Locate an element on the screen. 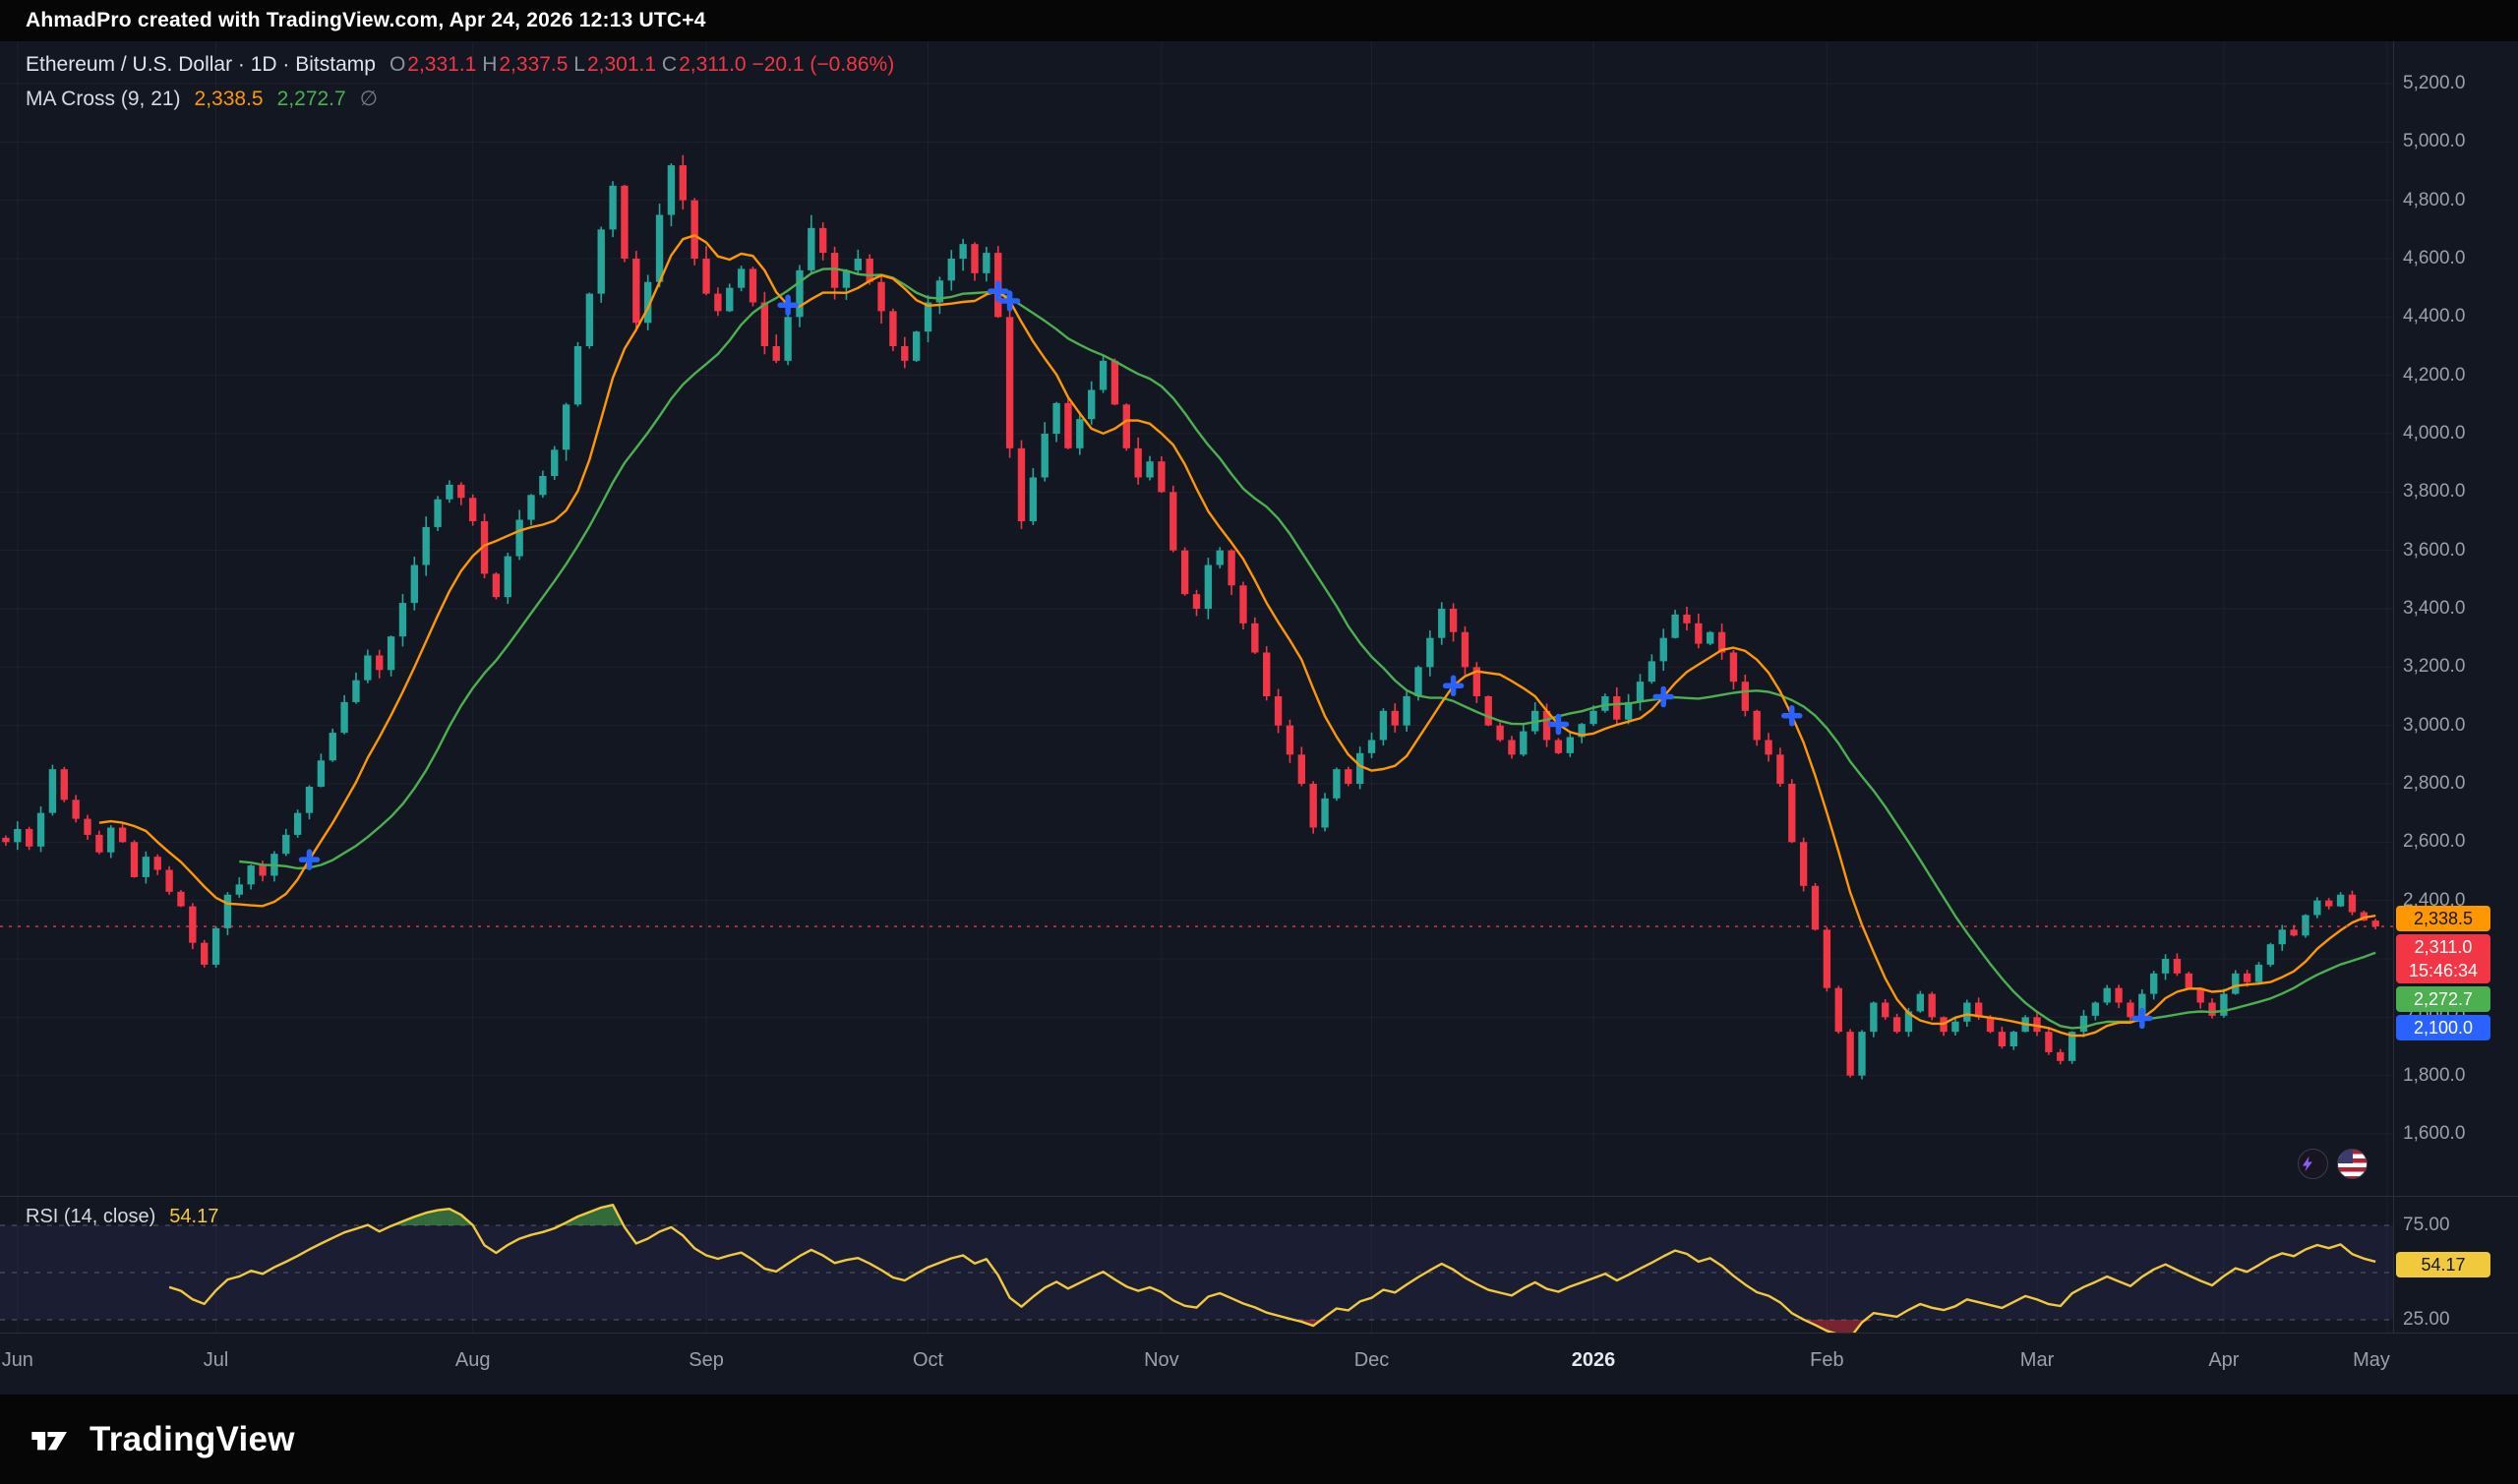  pane-resize-handle is located at coordinates (1259, 1196).